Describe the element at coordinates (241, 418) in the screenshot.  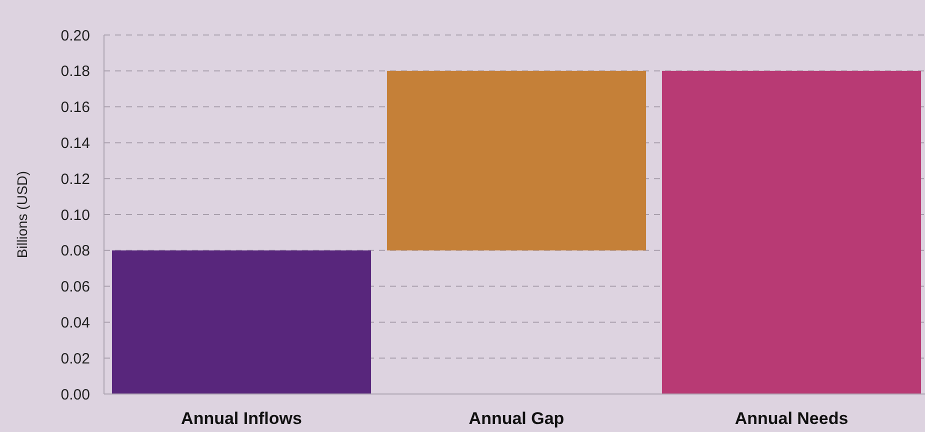
I see `x-tick-label: Annual Inflows` at that location.